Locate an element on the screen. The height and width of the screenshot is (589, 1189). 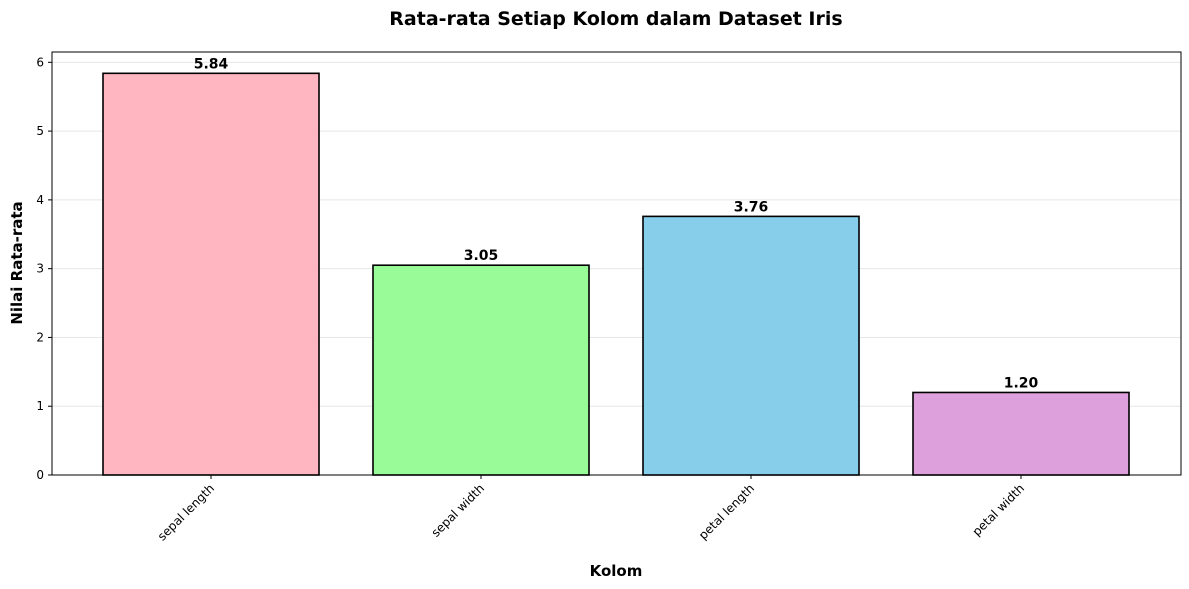
x-axis-label: Kolom is located at coordinates (616, 571).